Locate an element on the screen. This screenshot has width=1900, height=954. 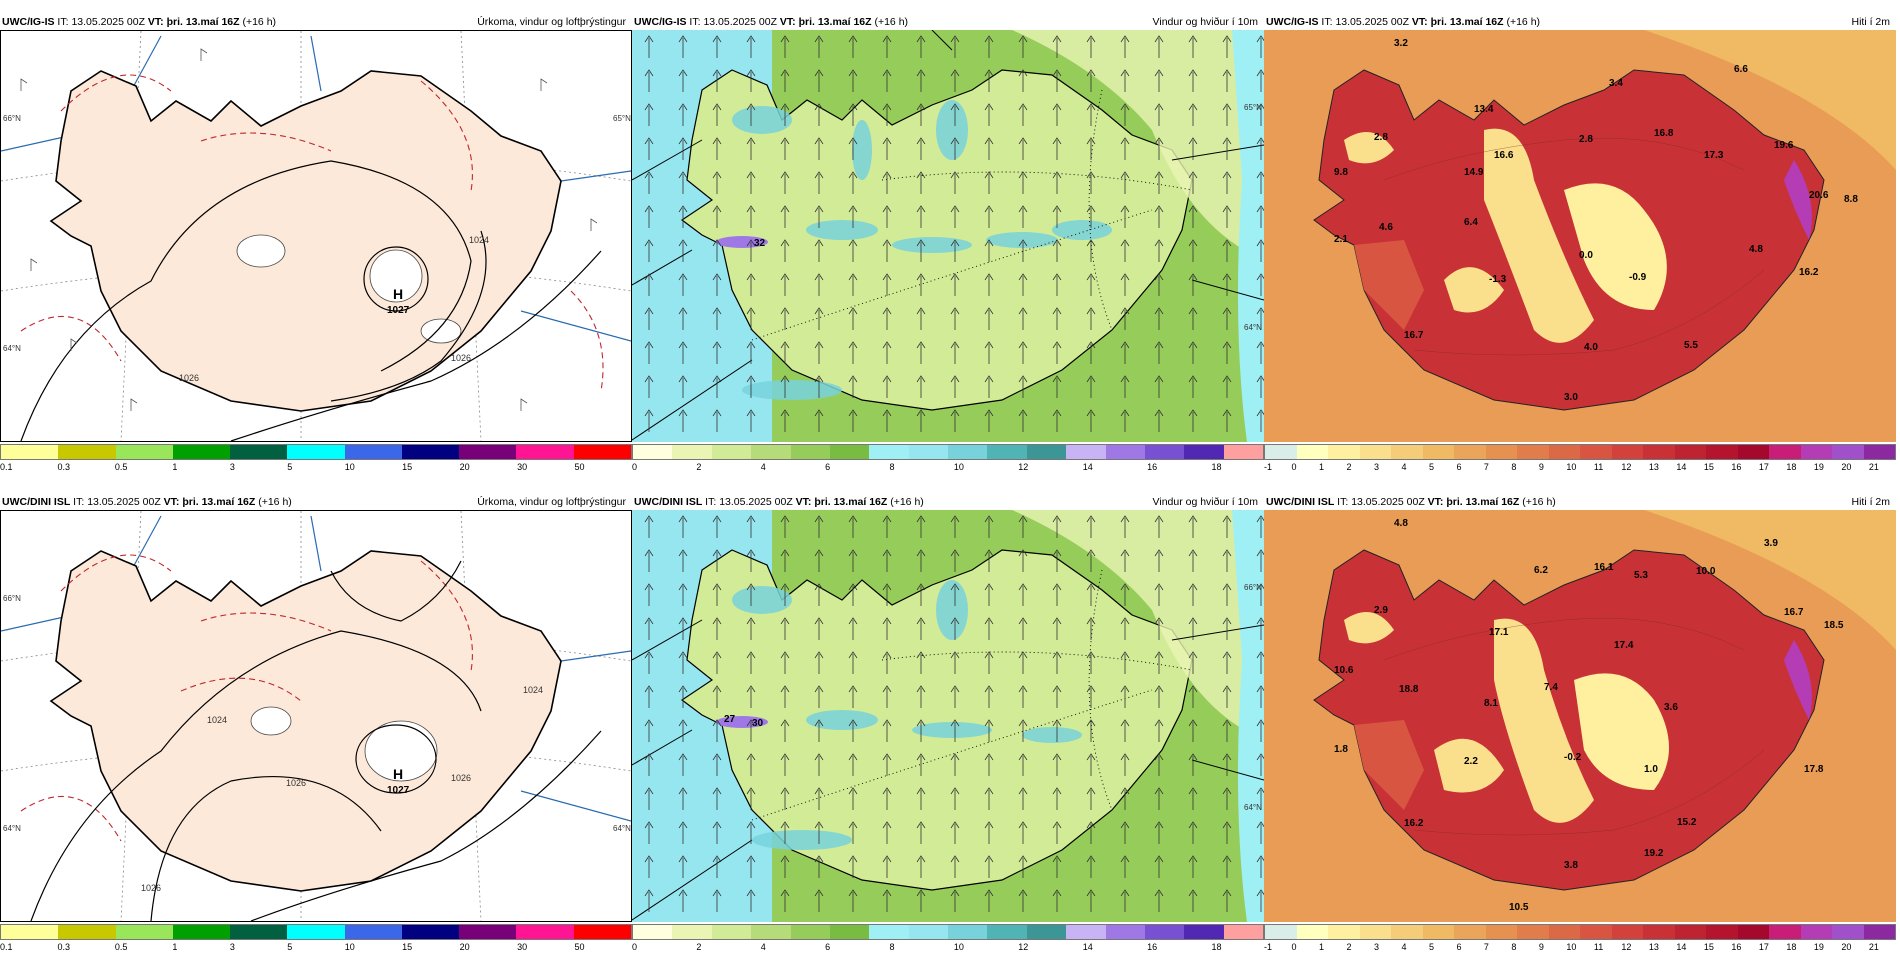
model-name: UWC/DINI ISL is located at coordinates (668, 502).